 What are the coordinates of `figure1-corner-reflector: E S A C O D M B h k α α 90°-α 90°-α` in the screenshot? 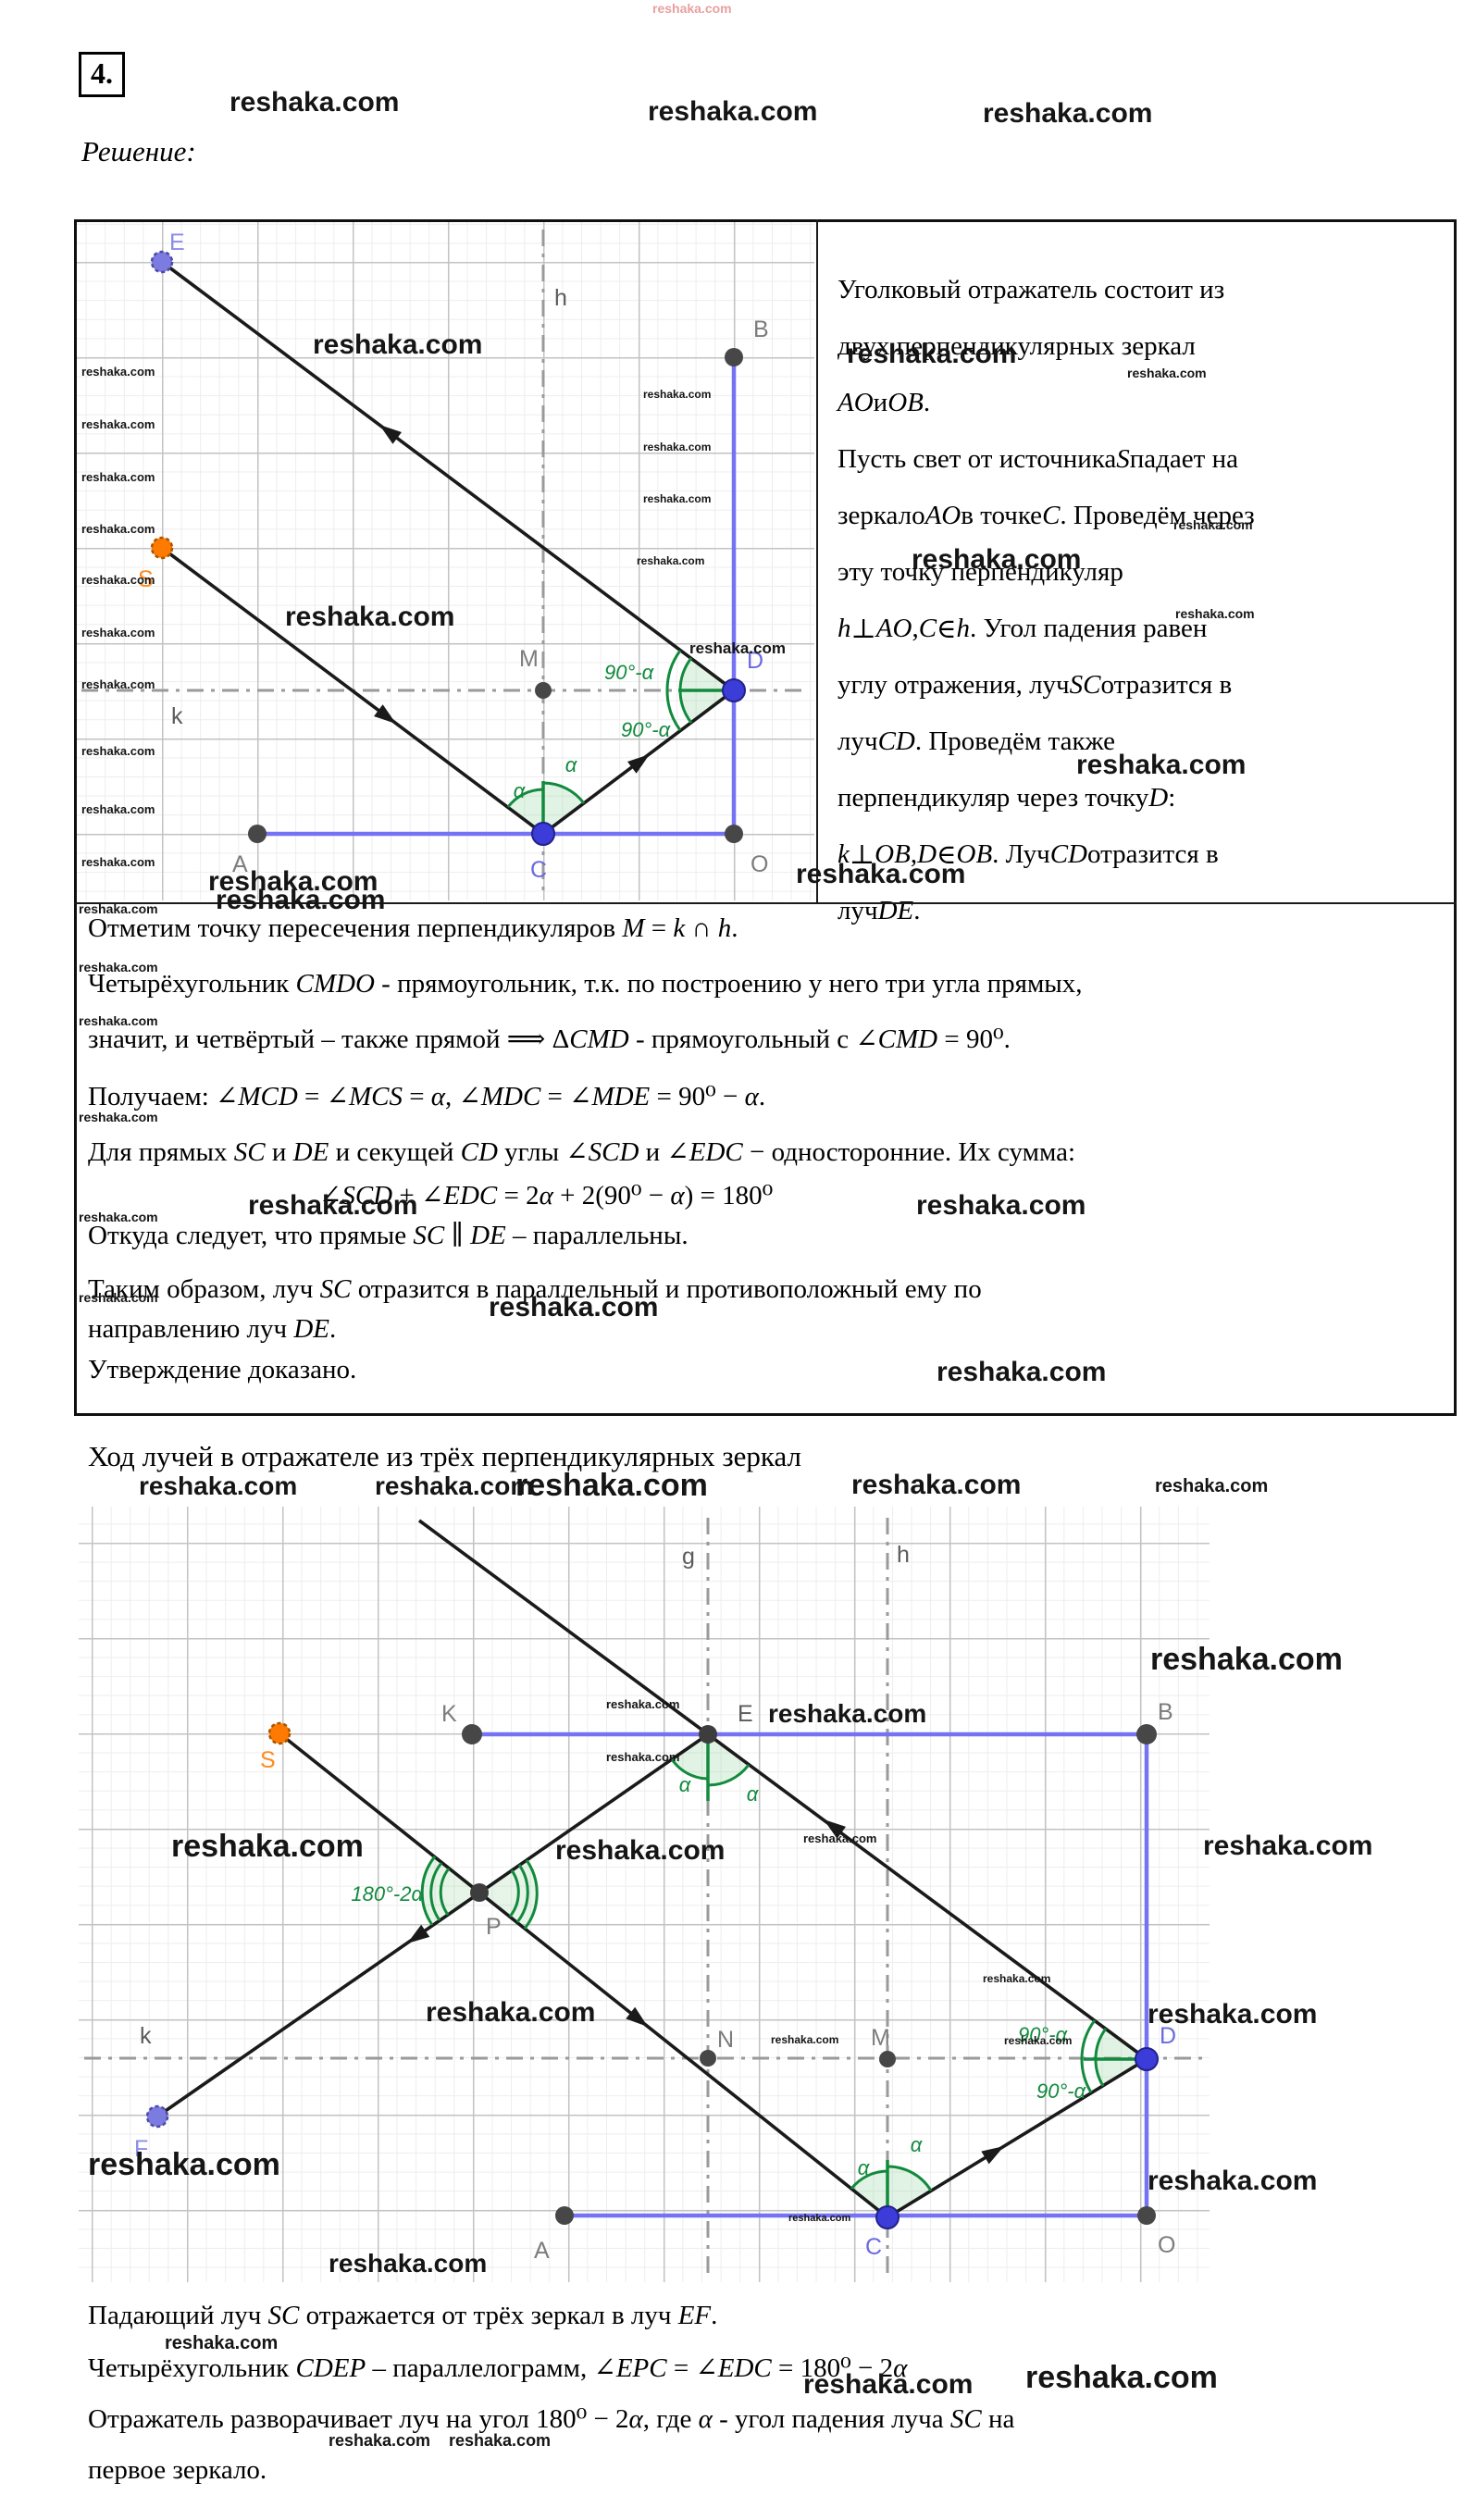 It's located at (445, 561).